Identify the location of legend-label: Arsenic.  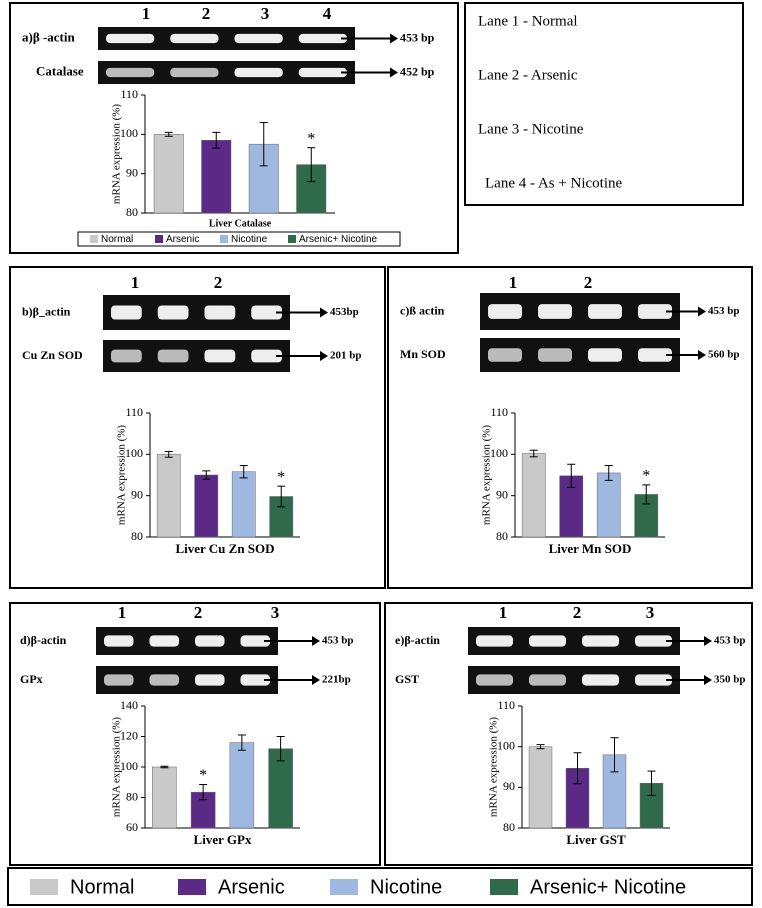
(251, 887).